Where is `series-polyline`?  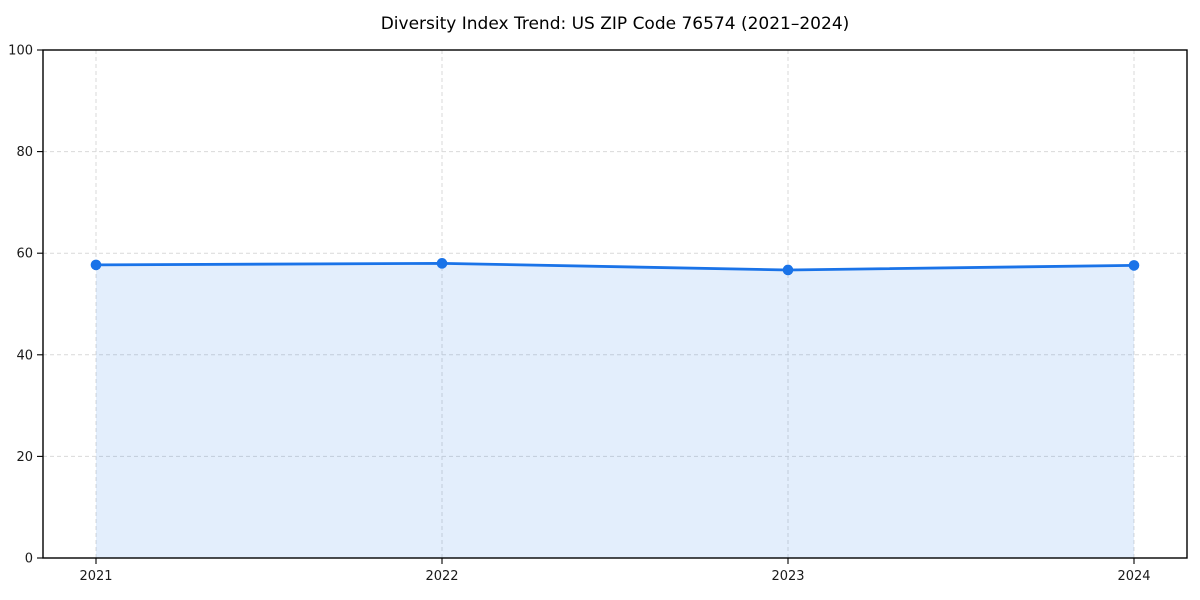 series-polyline is located at coordinates (615, 266).